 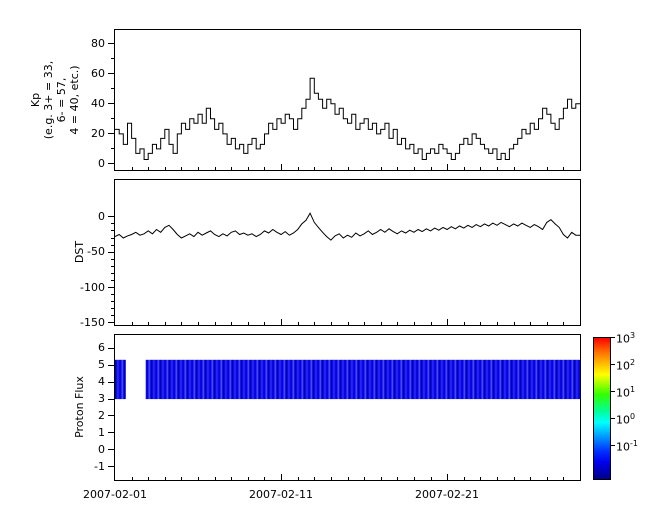 What do you see at coordinates (101, 163) in the screenshot?
I see `y-tick-label: 0` at bounding box center [101, 163].